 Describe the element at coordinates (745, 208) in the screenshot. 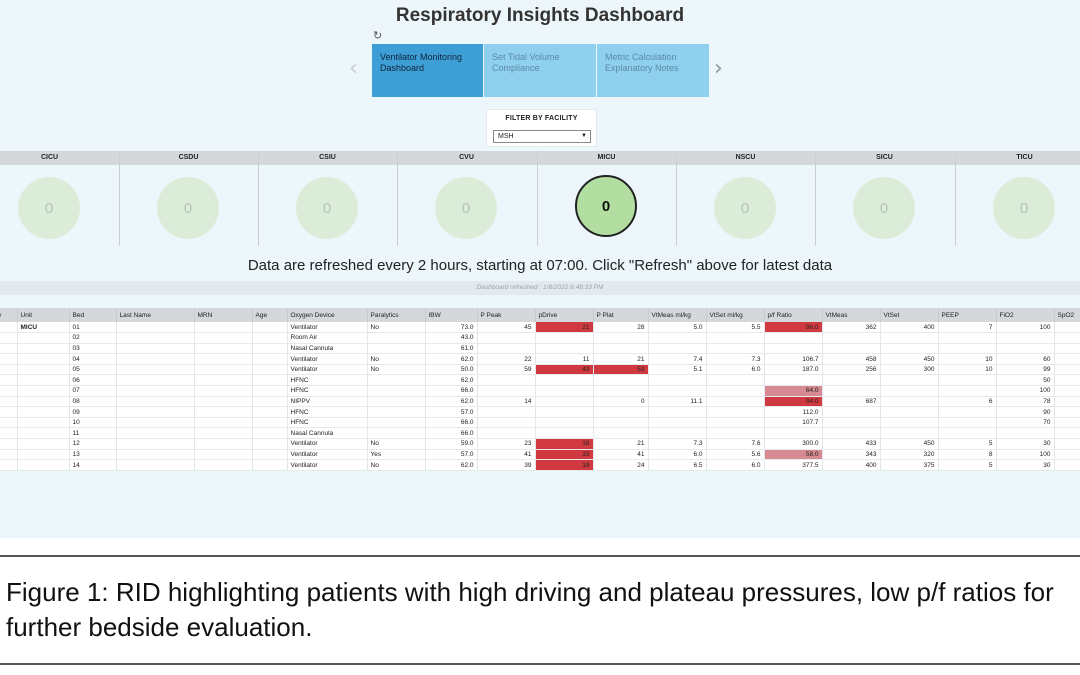

I see `unit-count-nscu: 0` at that location.